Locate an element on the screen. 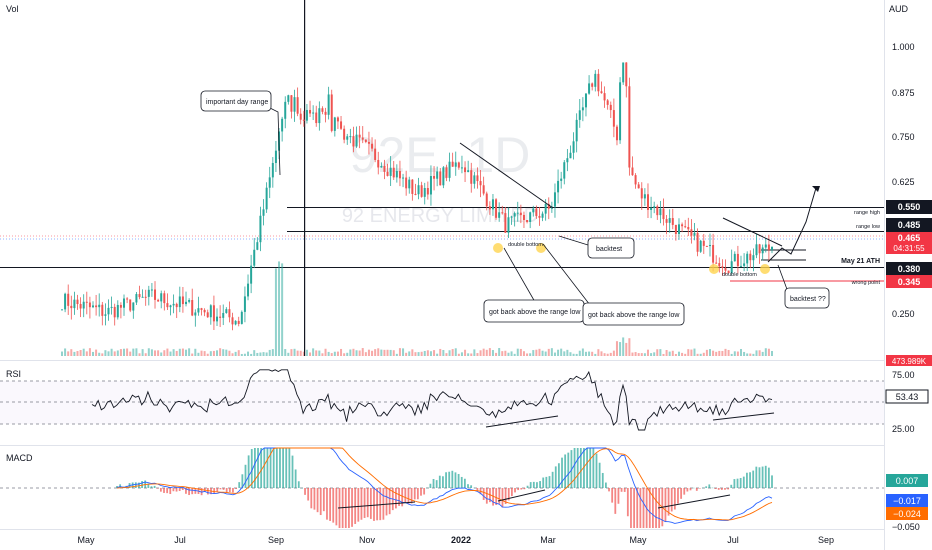 This screenshot has height=550, width=932. time-tick: May is located at coordinates (86, 540).